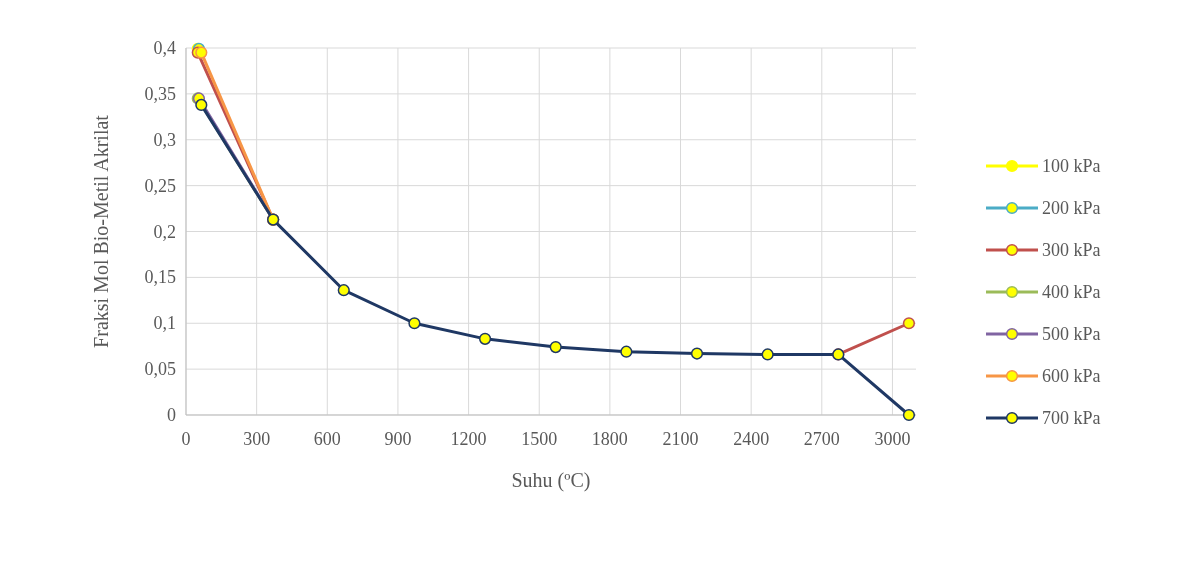 The image size is (1186, 566). Describe the element at coordinates (1071, 208) in the screenshot. I see `legend-label: 200 kPa` at that location.